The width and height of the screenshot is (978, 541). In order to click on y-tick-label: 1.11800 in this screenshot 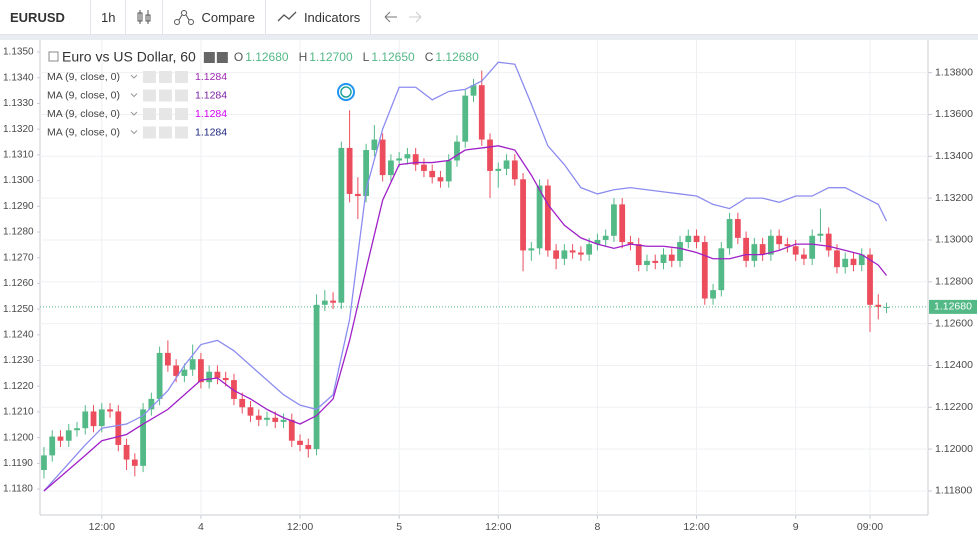, I will do `click(953, 491)`.